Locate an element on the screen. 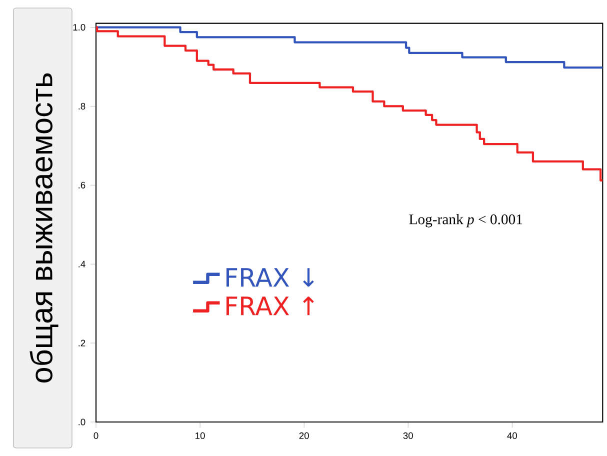 The image size is (607, 456). x-tick-label: 0 is located at coordinates (96, 435).